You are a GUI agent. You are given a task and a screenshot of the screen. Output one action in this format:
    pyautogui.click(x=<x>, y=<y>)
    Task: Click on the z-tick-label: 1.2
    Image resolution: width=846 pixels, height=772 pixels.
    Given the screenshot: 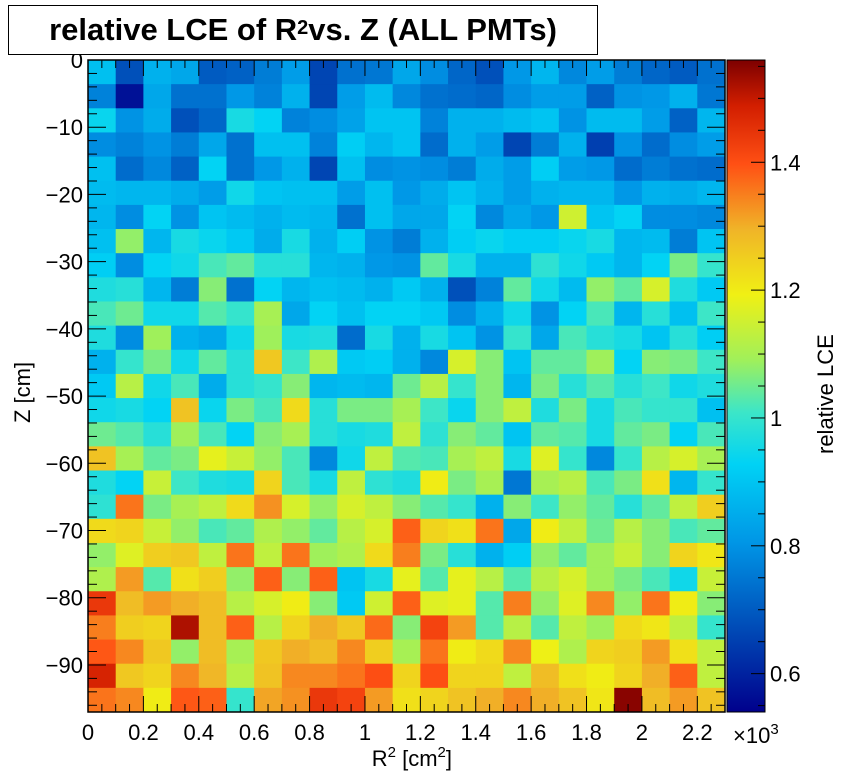 What is the action you would take?
    pyautogui.click(x=785, y=290)
    